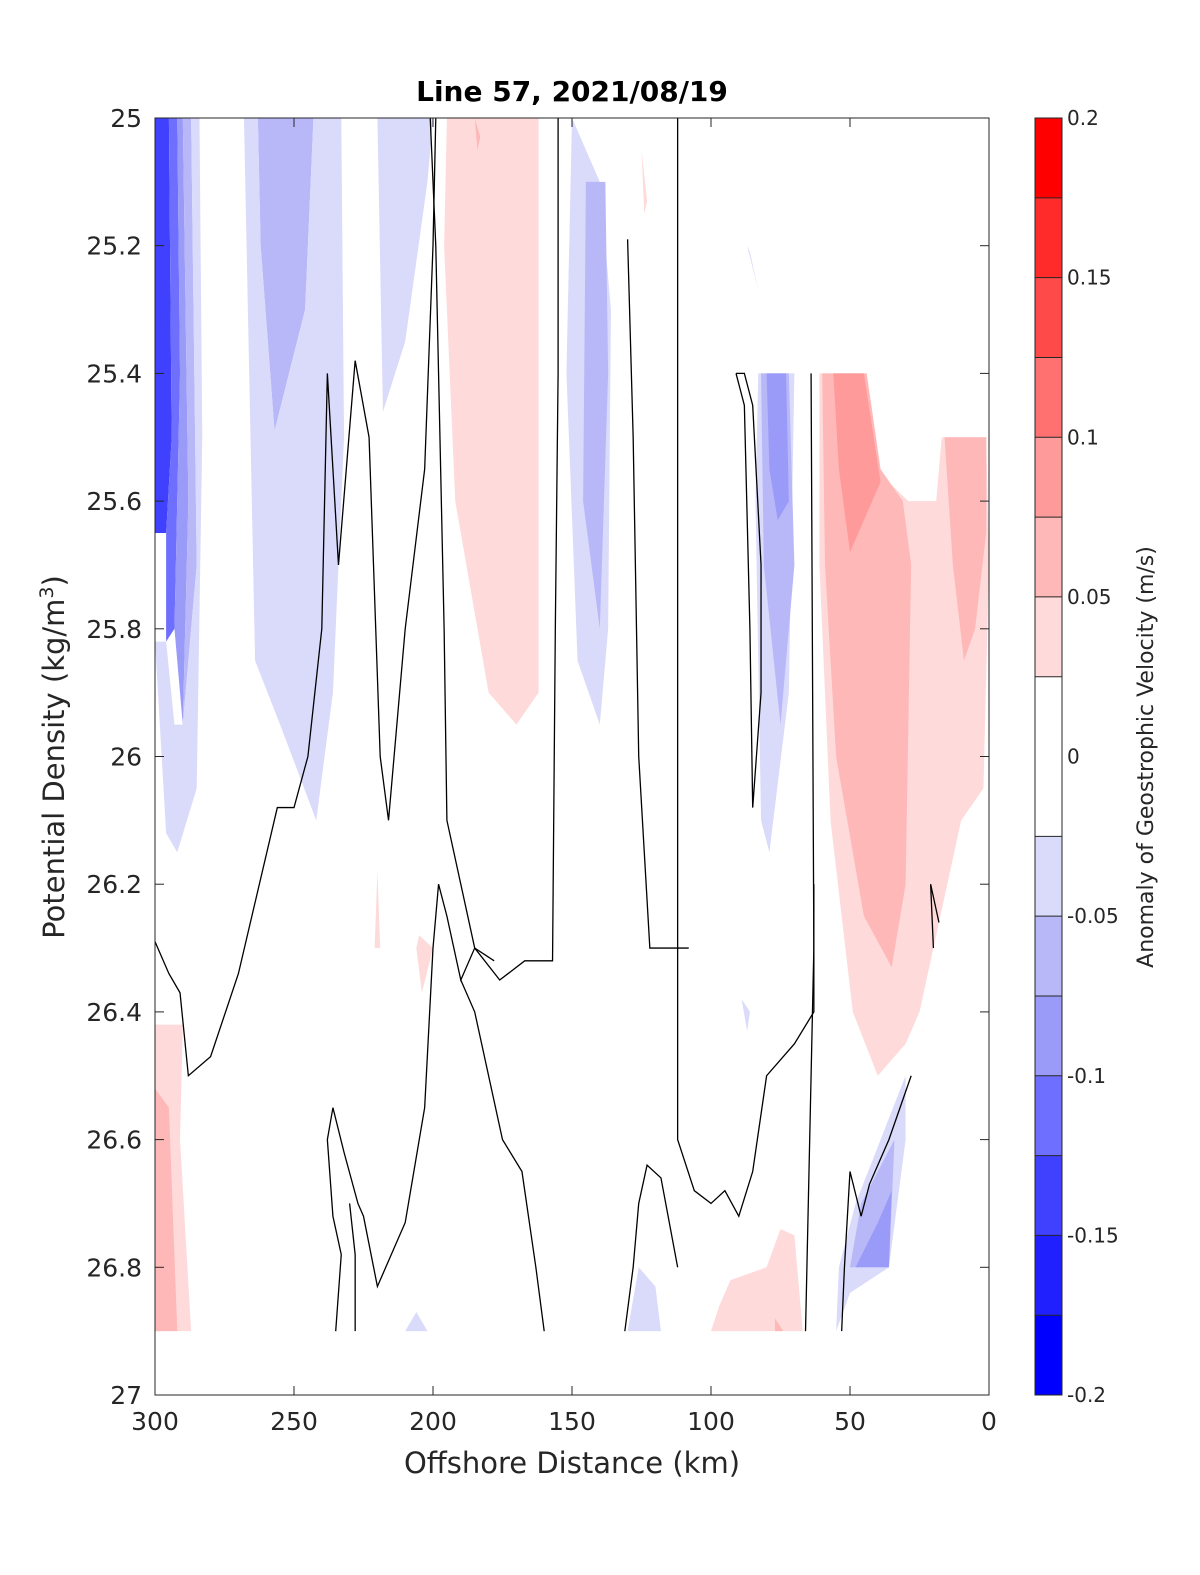 The height and width of the screenshot is (1575, 1200). I want to click on y-tick-label: 25.4, so click(114, 373).